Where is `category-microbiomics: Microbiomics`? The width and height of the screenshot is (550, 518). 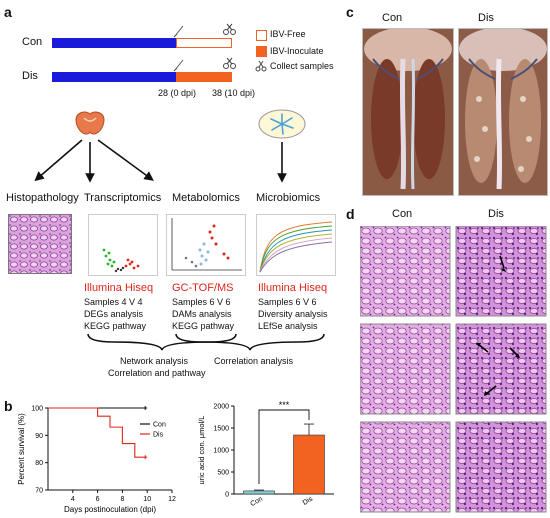 category-microbiomics: Microbiomics is located at coordinates (288, 198).